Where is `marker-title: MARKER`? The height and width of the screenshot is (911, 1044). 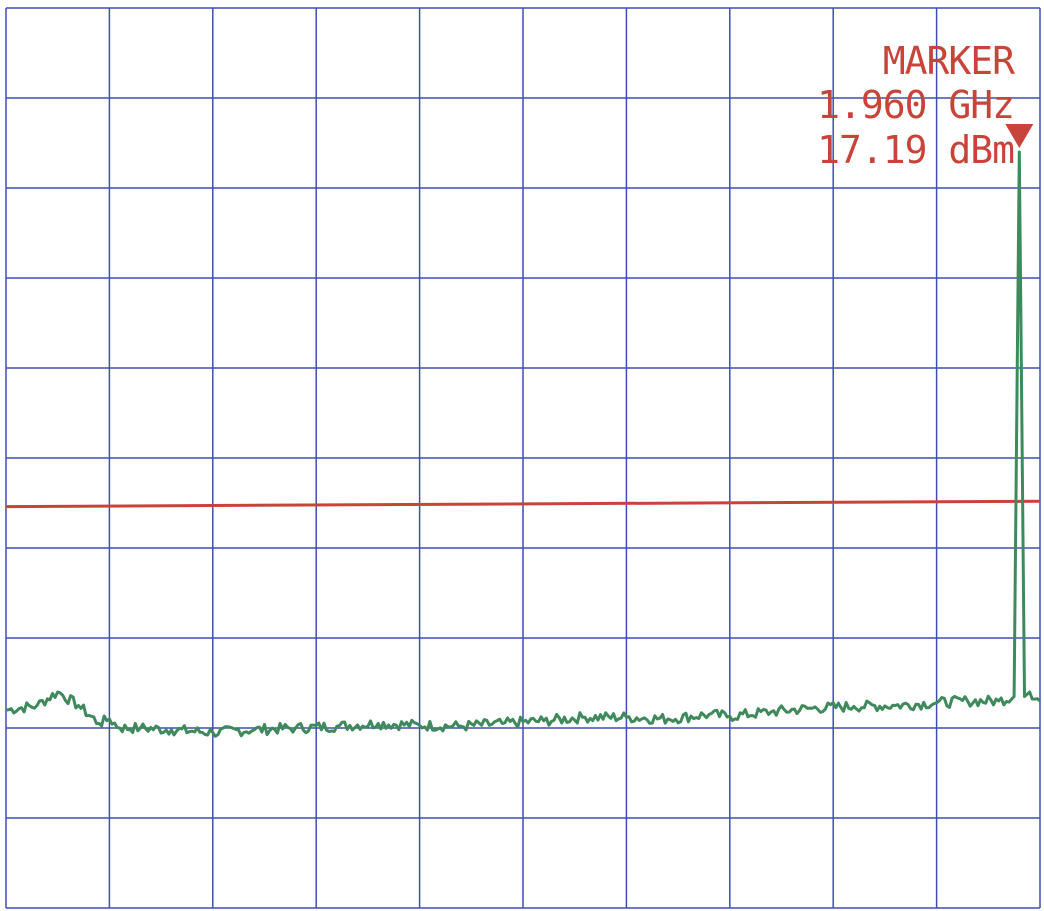
marker-title: MARKER is located at coordinates (949, 61).